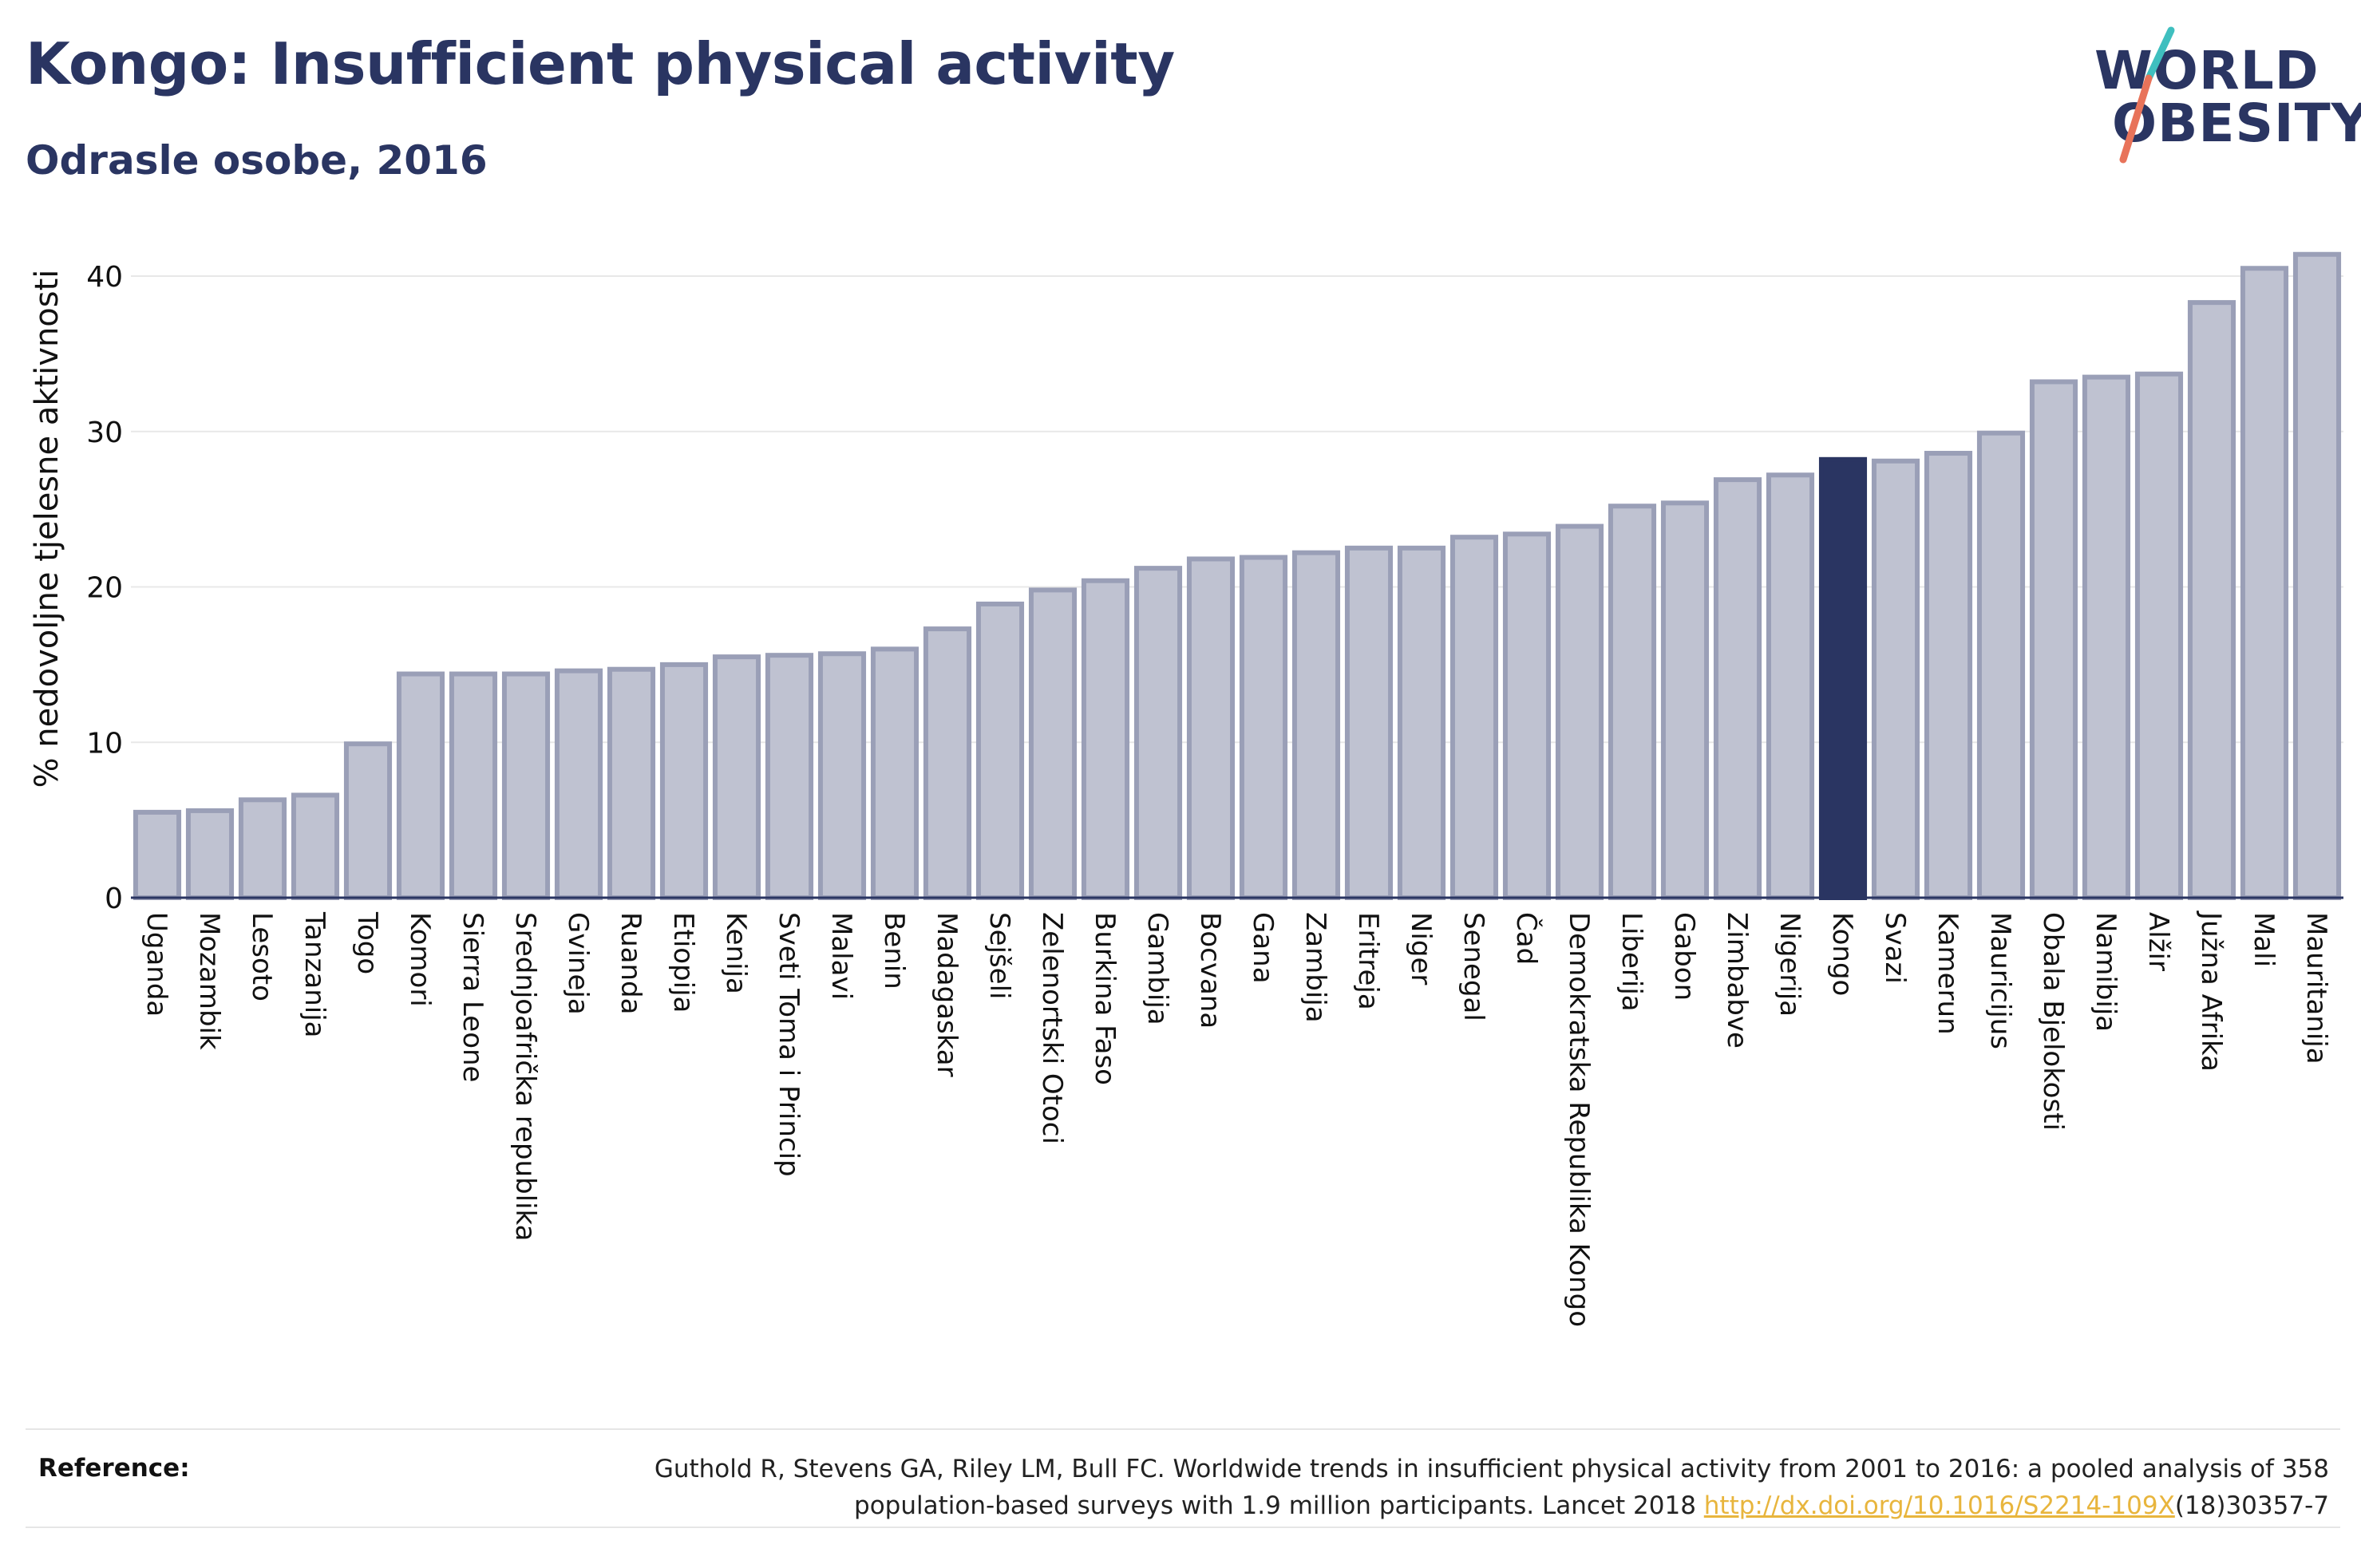 The width and height of the screenshot is (2361, 1568). Describe the element at coordinates (210, 854) in the screenshot. I see `bar-mozambik` at that location.